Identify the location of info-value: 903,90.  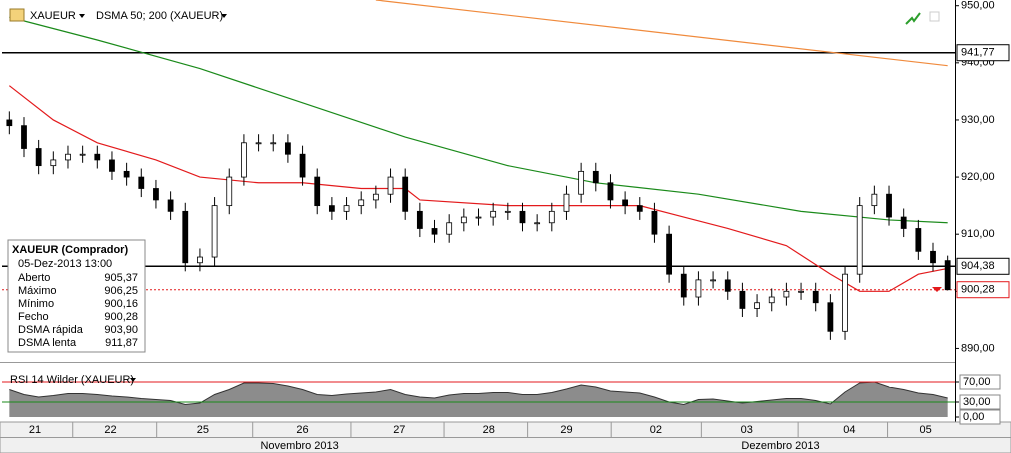
(121, 330).